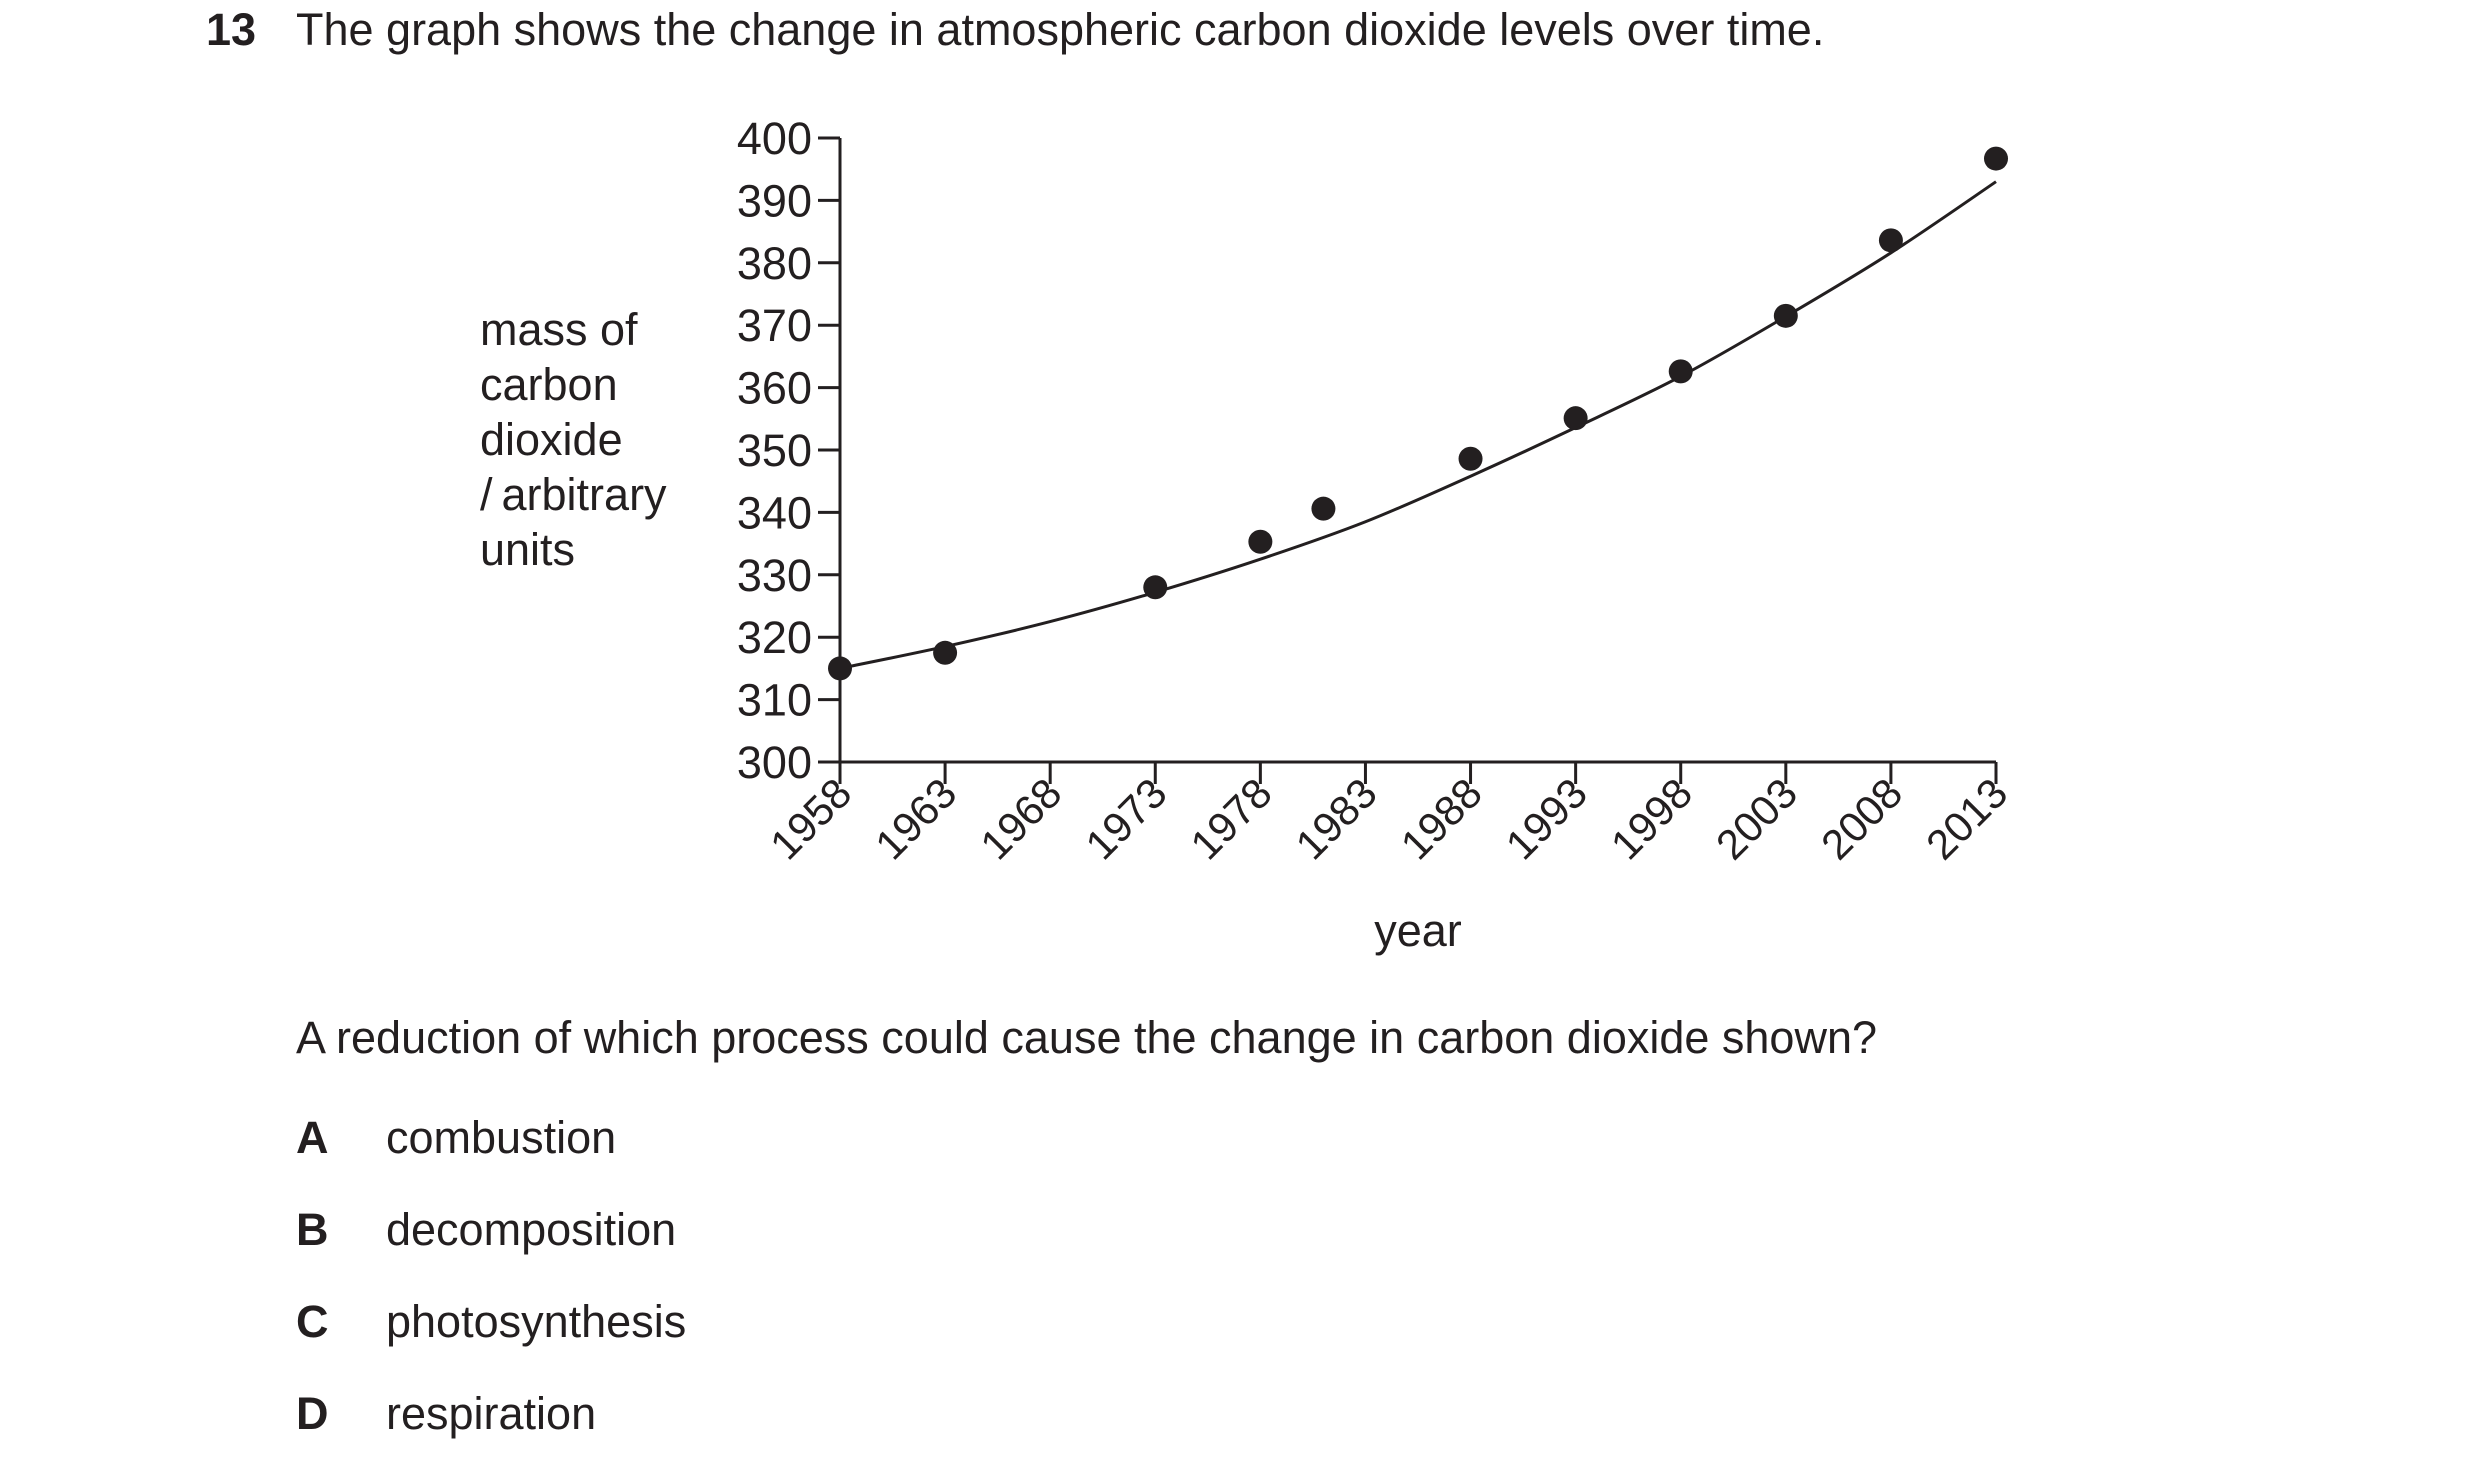  What do you see at coordinates (312, 1137) in the screenshot?
I see `option-a-letter: A` at bounding box center [312, 1137].